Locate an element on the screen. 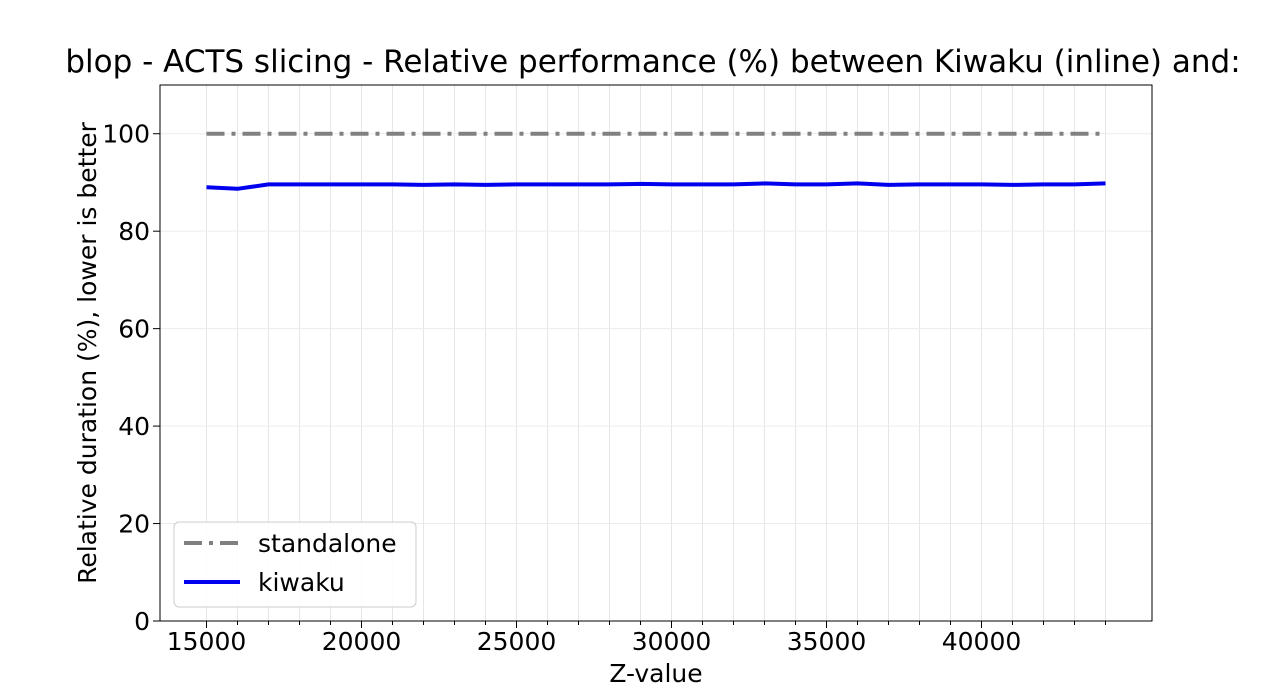 The height and width of the screenshot is (698, 1280). x-tick-label: 35000 is located at coordinates (827, 641).